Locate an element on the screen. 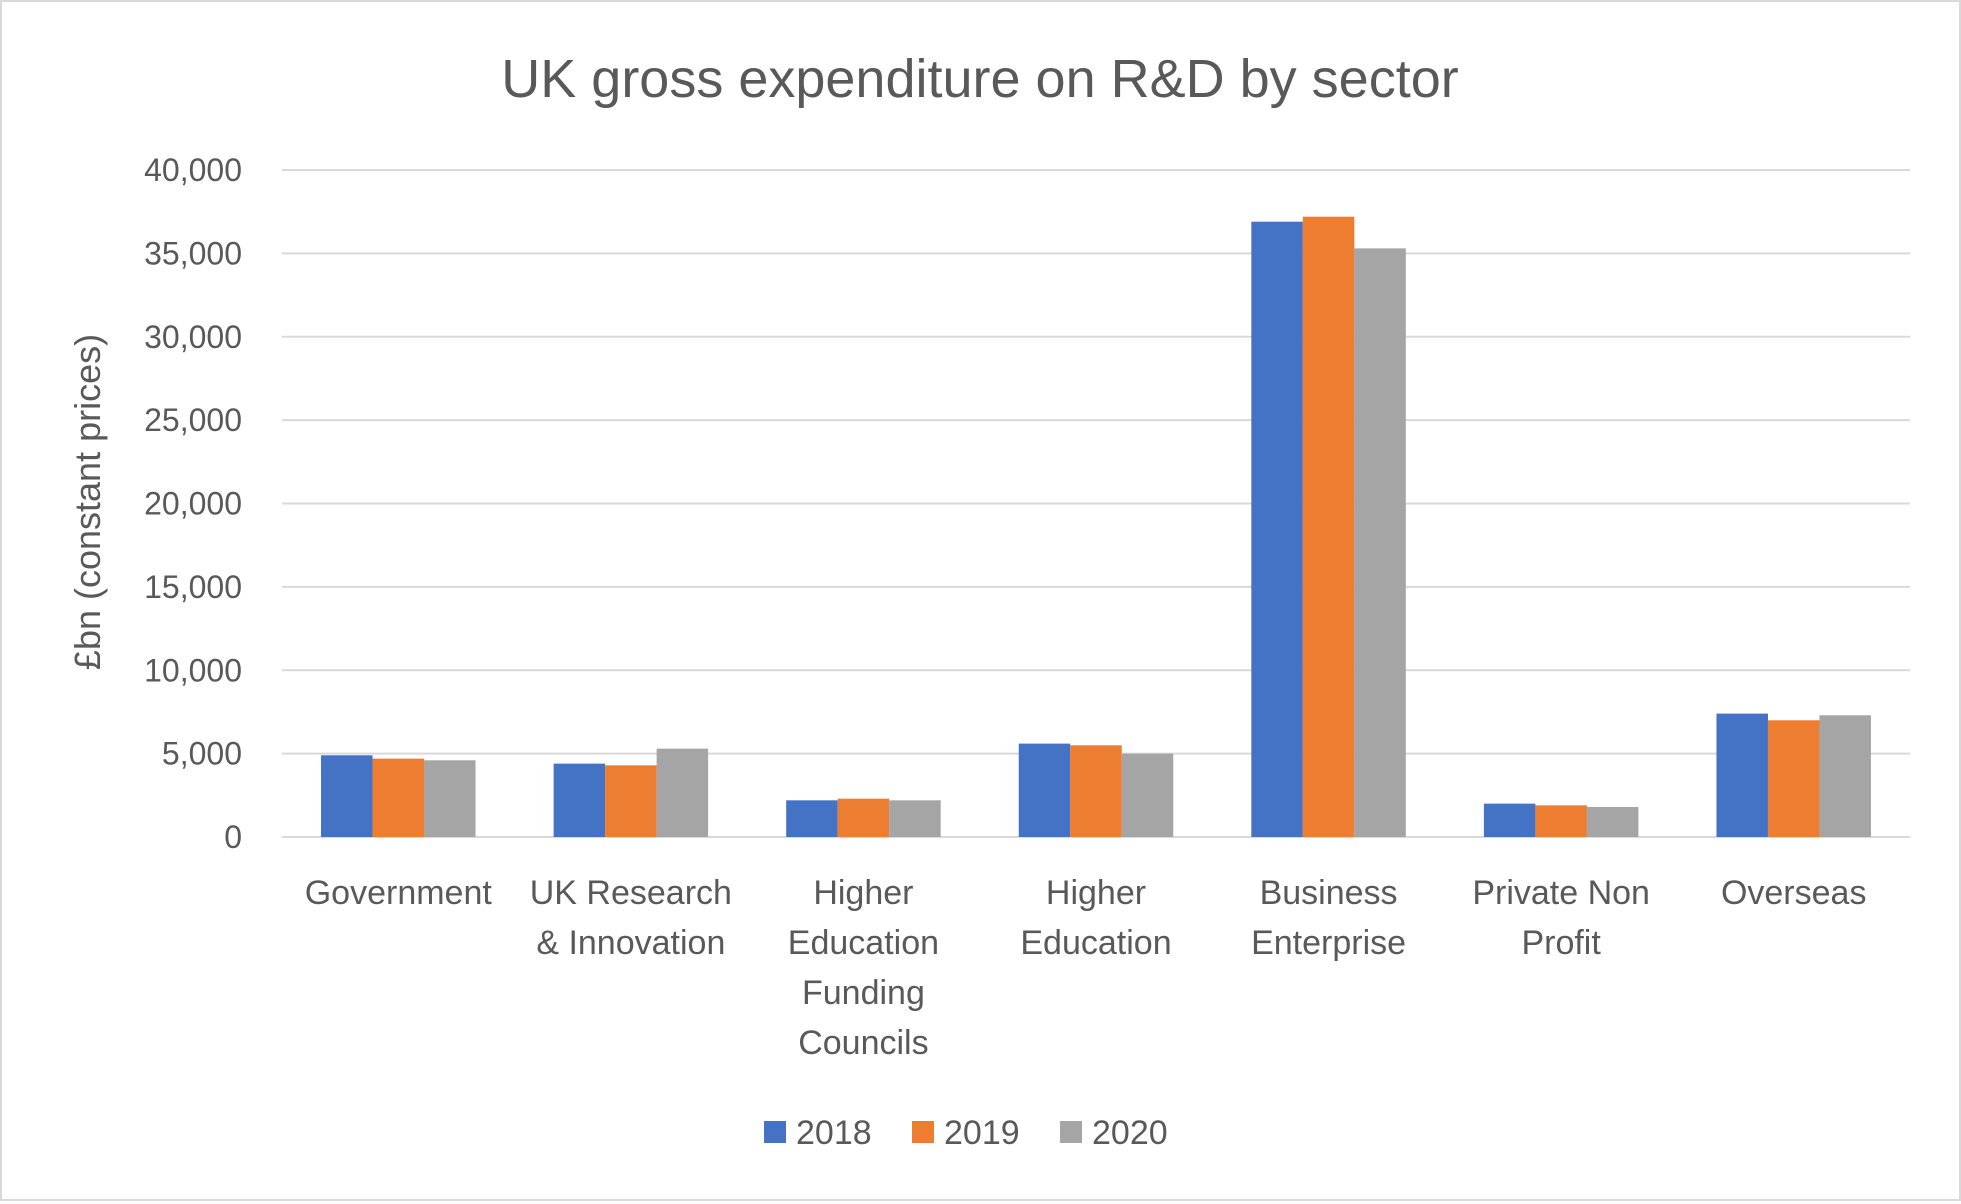 The image size is (1961, 1204). y-tick-label: 0 is located at coordinates (233, 837).